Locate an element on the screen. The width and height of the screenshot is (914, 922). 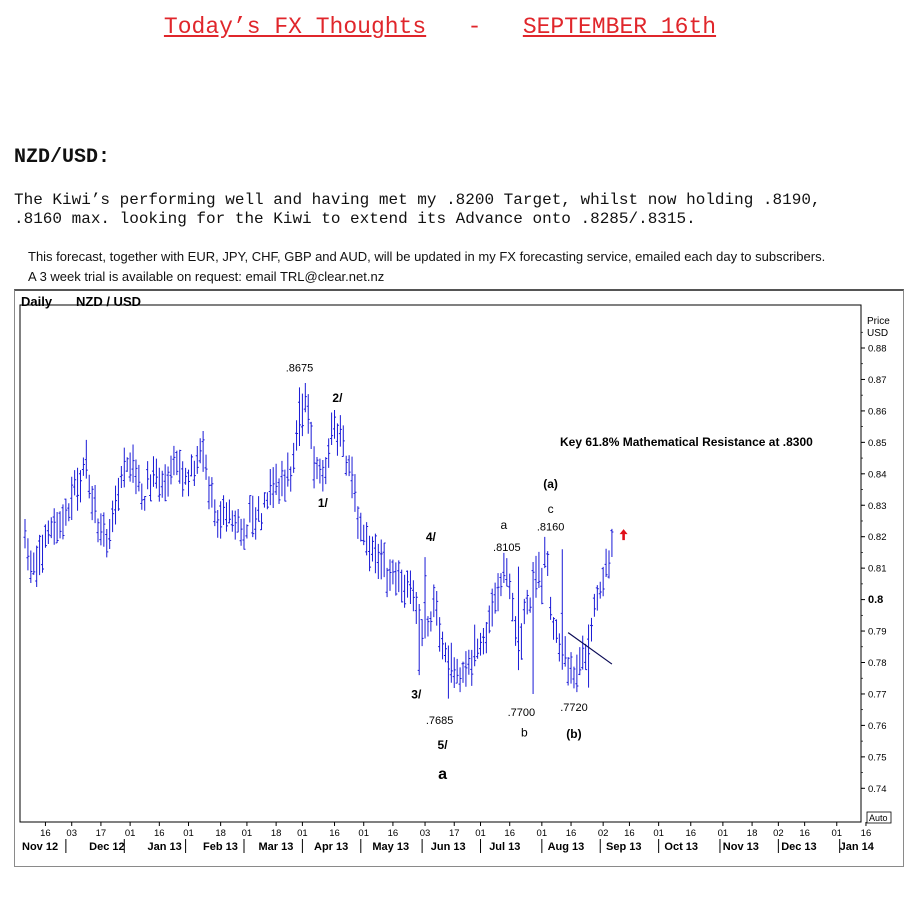
title-date: SEPTEMBER 16th is located at coordinates (619, 27).